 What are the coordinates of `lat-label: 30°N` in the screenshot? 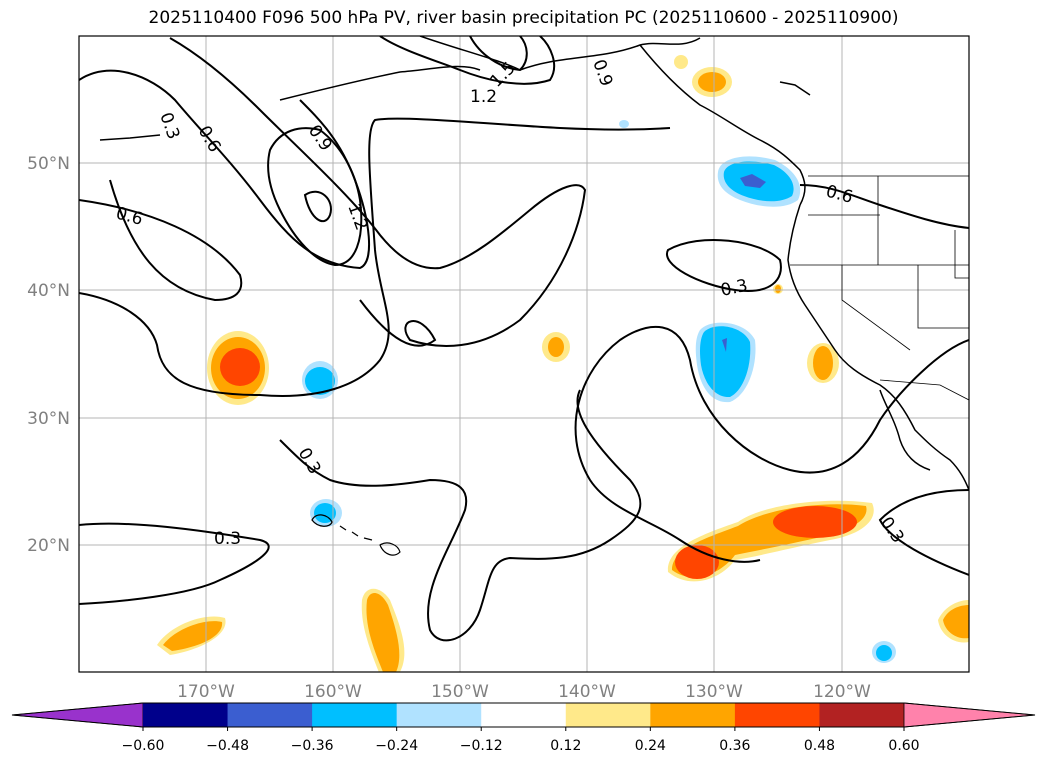 It's located at (48, 419).